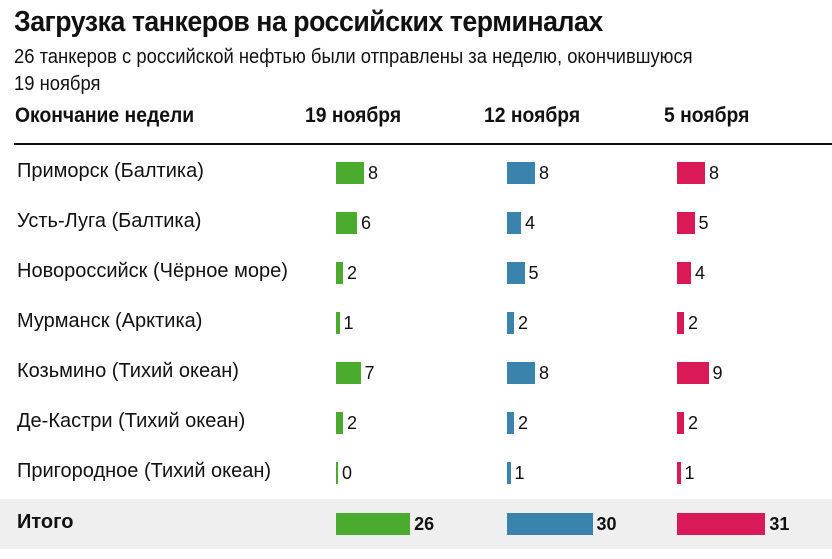 This screenshot has height=559, width=832. I want to click on value-label: 26, so click(424, 523).